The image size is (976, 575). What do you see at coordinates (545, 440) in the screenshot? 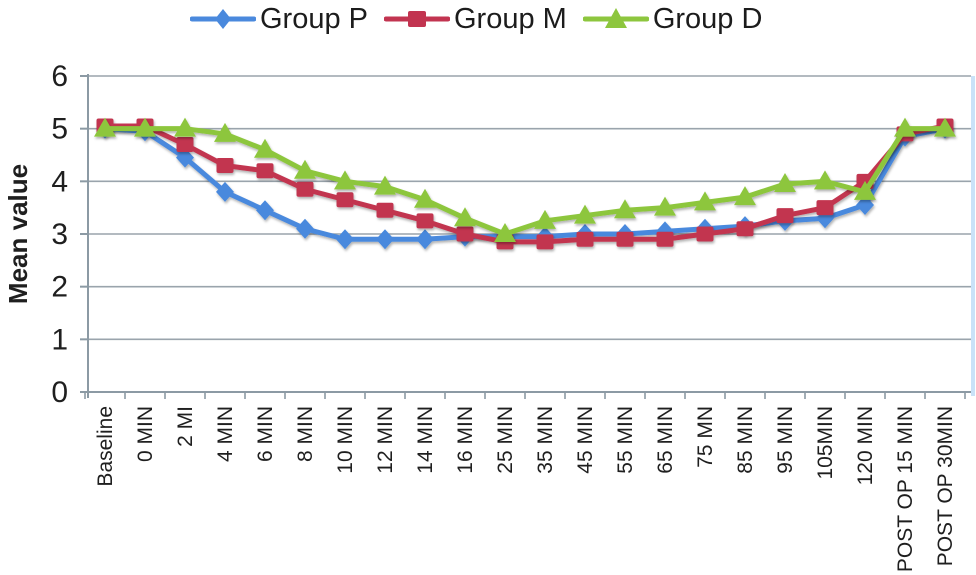
I see `svg-text: 35 MIN` at bounding box center [545, 440].